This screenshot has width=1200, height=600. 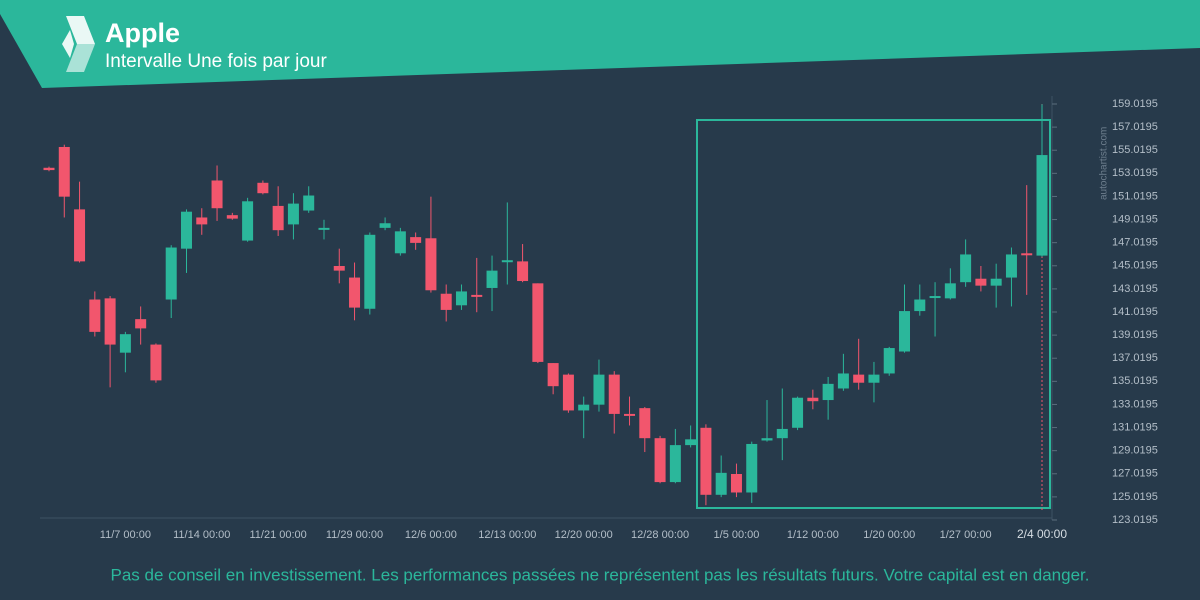 I want to click on y-tick-label: 149.0195, so click(x=1135, y=219).